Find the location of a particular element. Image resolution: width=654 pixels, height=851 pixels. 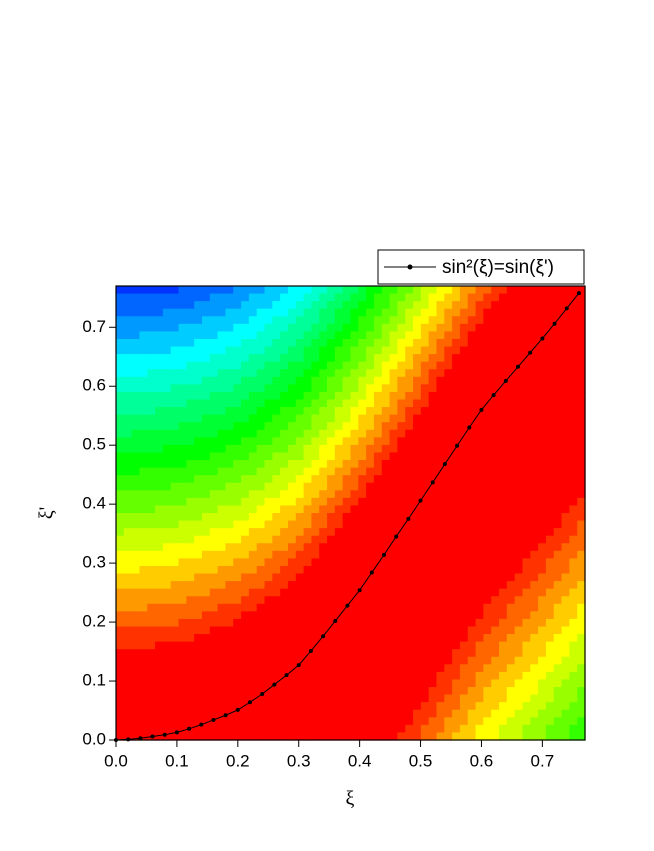

series-marker is located at coordinates (408, 518).